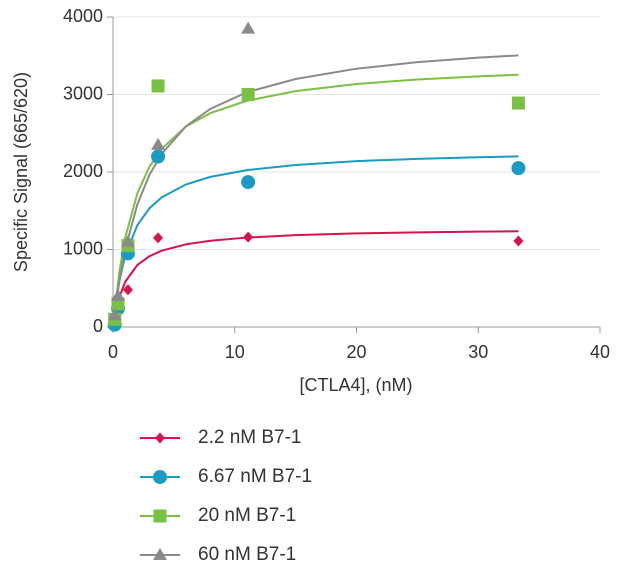  What do you see at coordinates (247, 554) in the screenshot?
I see `legend-label: 60 nM B7-1` at bounding box center [247, 554].